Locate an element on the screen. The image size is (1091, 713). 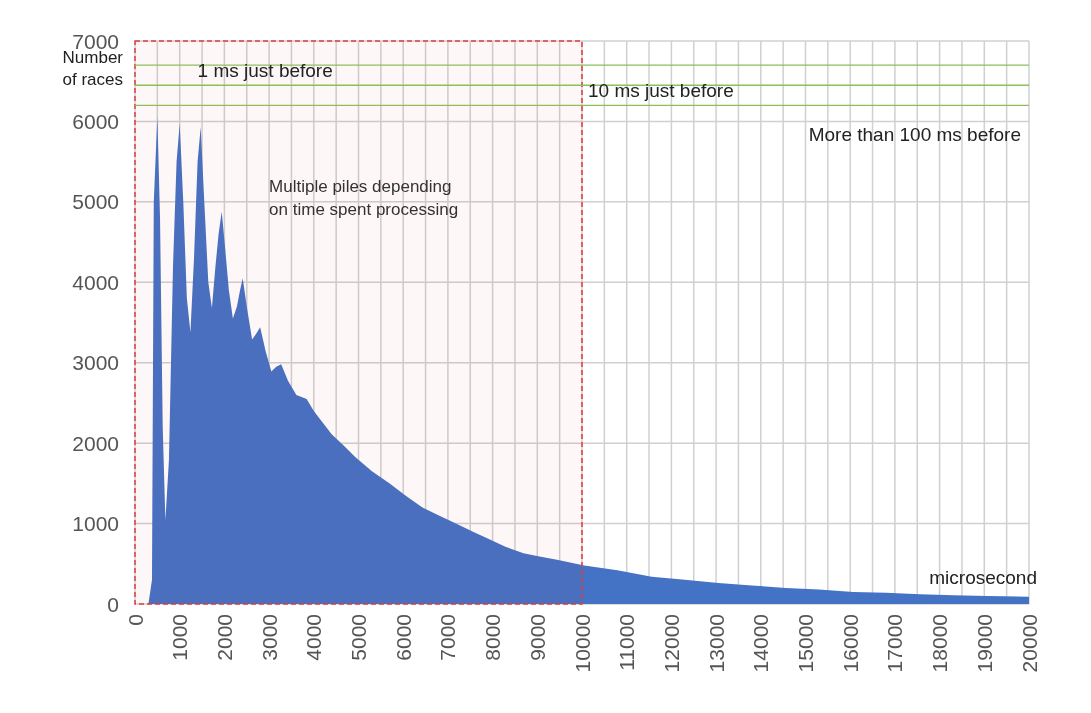
x-tick-label: 5000 is located at coordinates (358, 637).